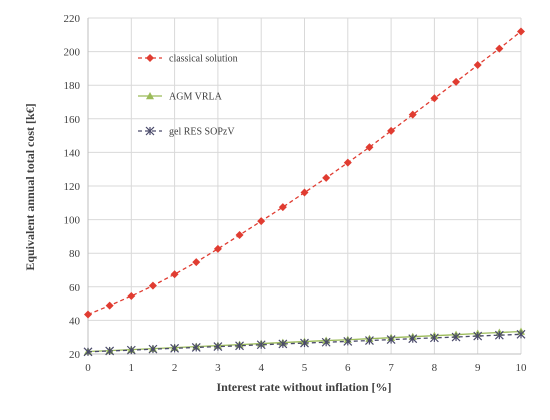 The image size is (550, 420). Describe the element at coordinates (75, 288) in the screenshot. I see `y-tick-label: 60` at that location.